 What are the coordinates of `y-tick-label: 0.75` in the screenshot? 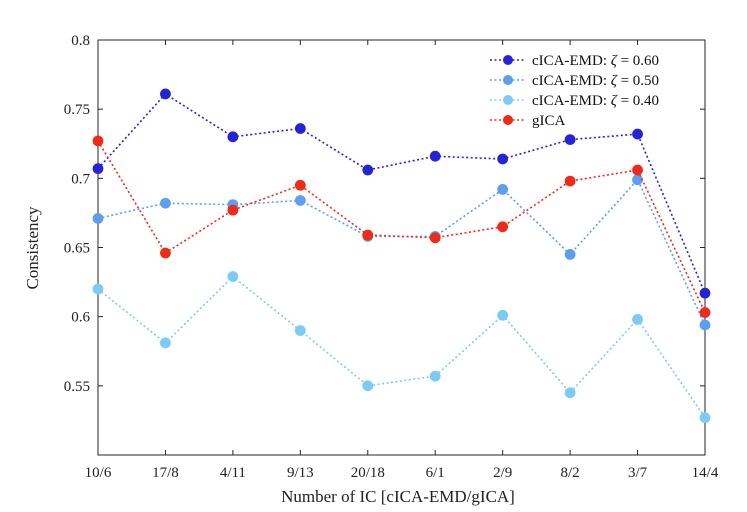 It's located at (77, 110).